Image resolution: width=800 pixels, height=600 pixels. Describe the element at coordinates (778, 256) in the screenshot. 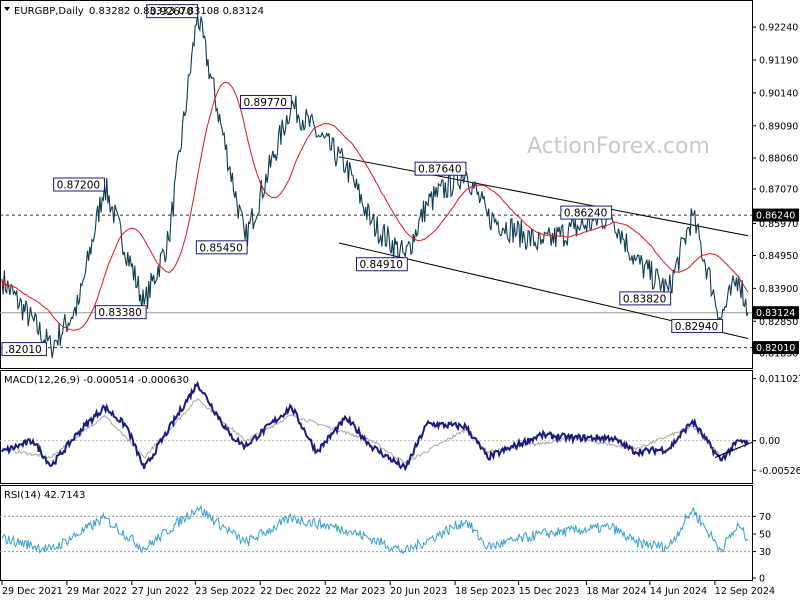

I see `price-axis-tick-label: 0.84950` at that location.